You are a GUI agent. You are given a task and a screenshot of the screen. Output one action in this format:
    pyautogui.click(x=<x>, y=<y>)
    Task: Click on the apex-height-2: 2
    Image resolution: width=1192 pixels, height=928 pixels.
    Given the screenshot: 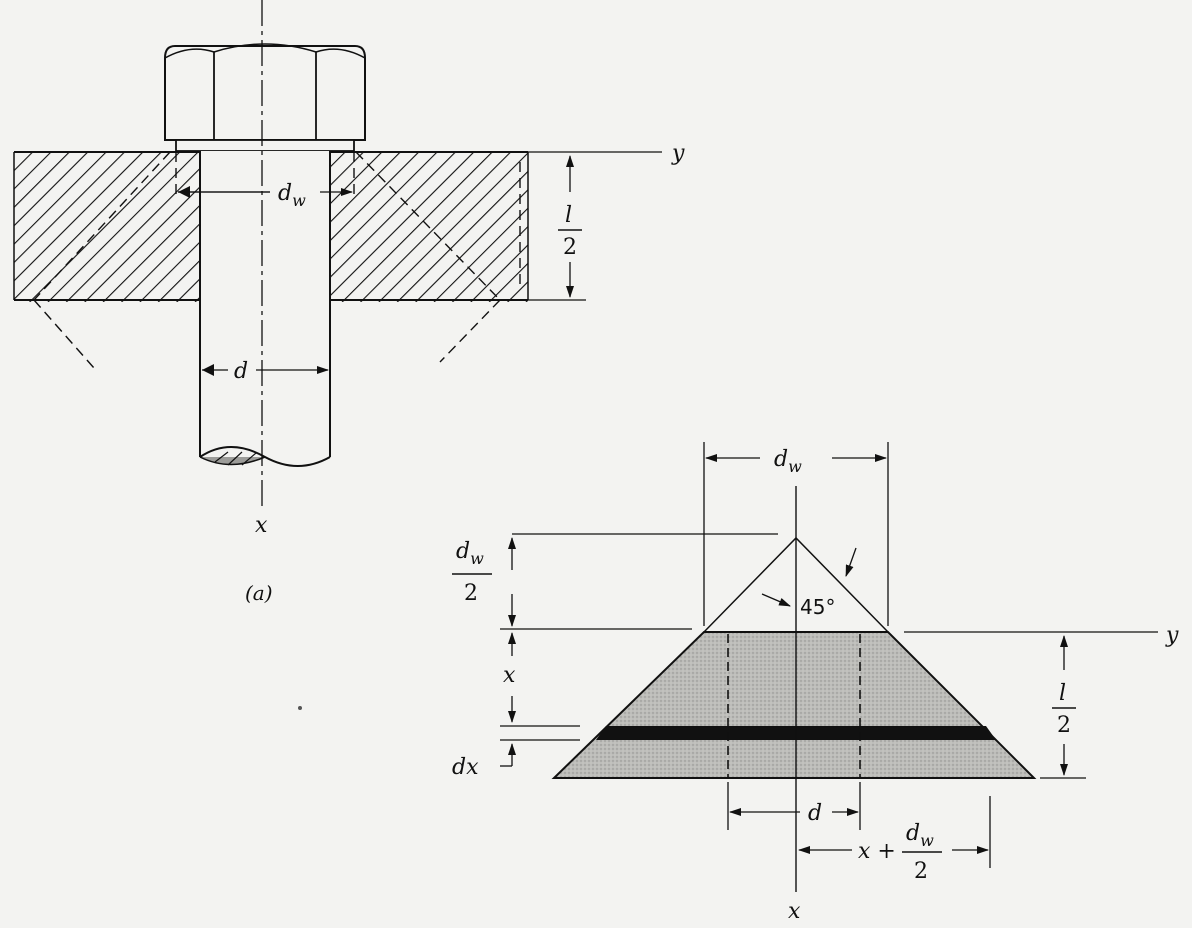 What is the action you would take?
    pyautogui.click(x=471, y=593)
    